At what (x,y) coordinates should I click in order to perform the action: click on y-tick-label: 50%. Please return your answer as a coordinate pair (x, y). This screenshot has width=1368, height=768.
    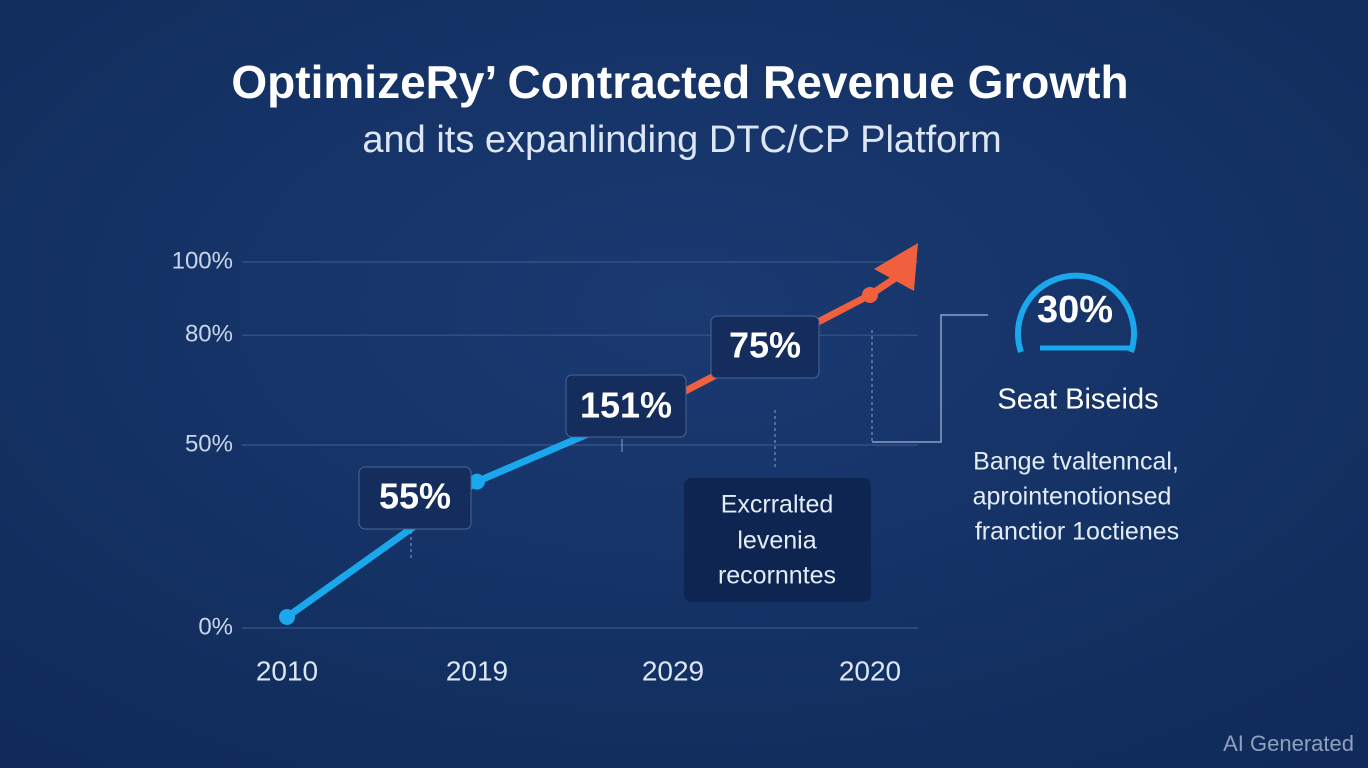
    Looking at the image, I should click on (209, 443).